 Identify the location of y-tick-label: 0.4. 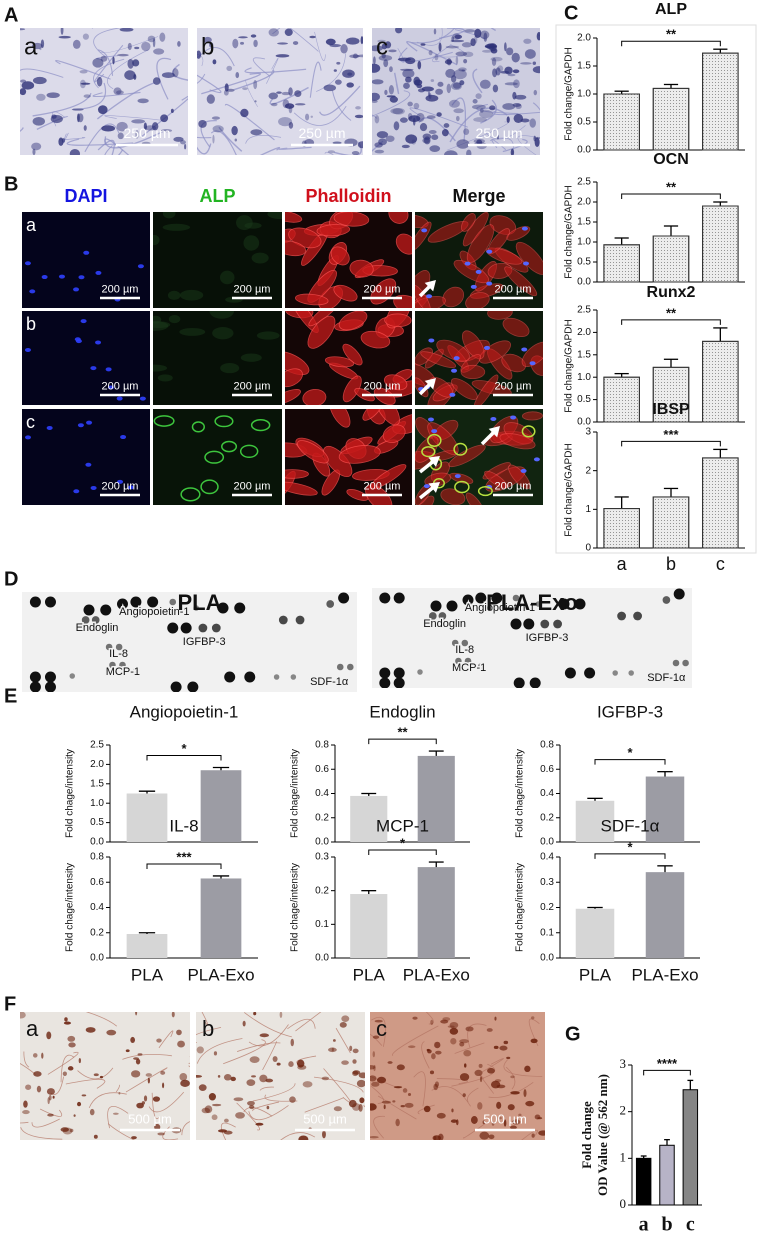
(547, 793).